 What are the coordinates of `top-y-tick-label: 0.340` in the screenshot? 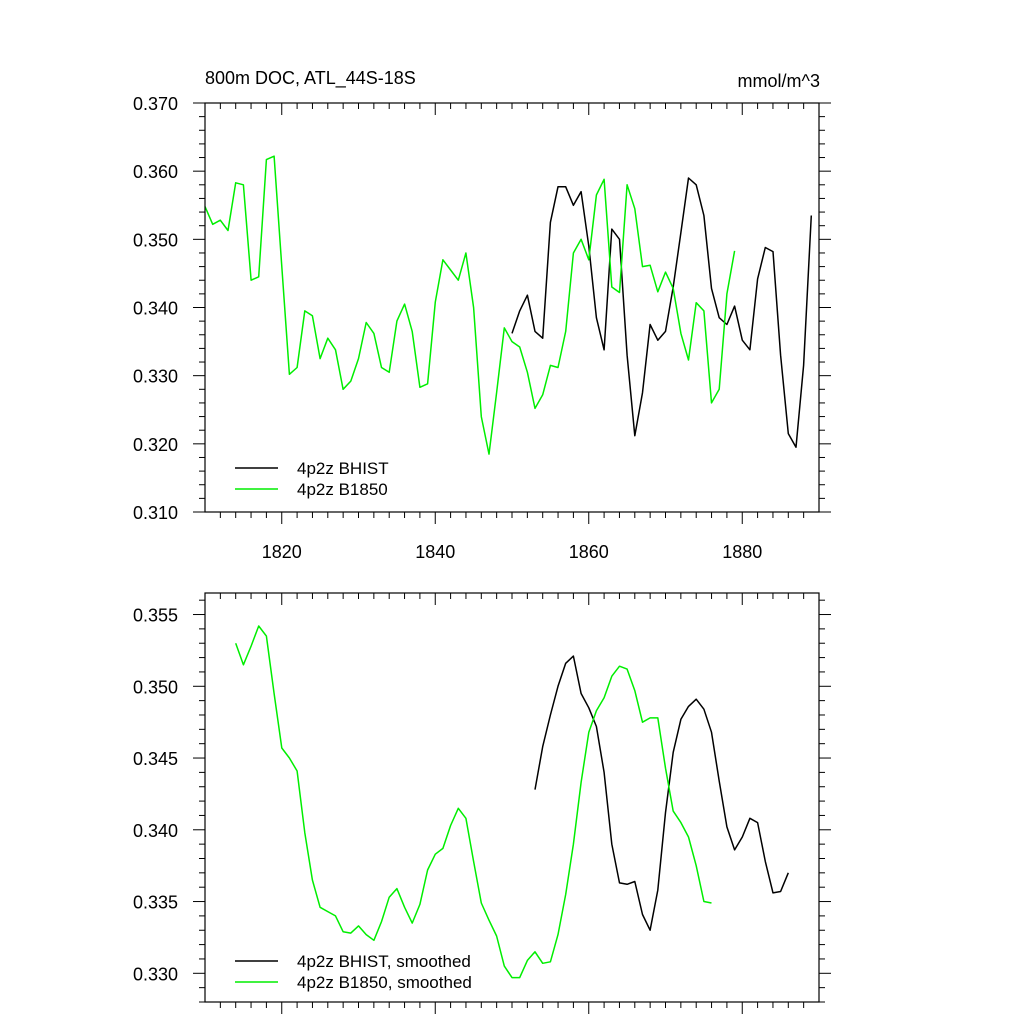 It's located at (155, 309).